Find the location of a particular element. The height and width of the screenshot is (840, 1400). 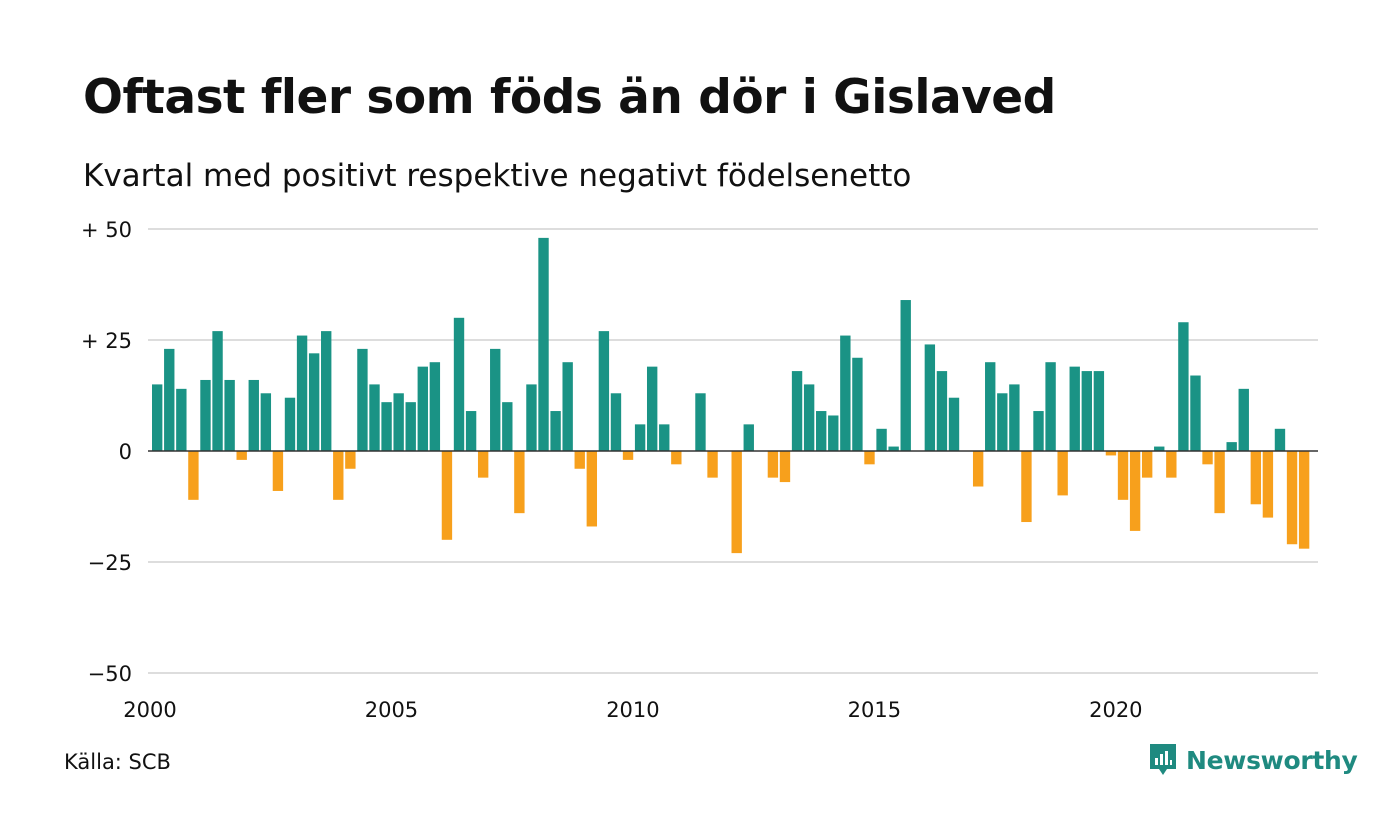

x-axis-ticks: 2000 2005 2010 2015 2020 is located at coordinates (632, 710).